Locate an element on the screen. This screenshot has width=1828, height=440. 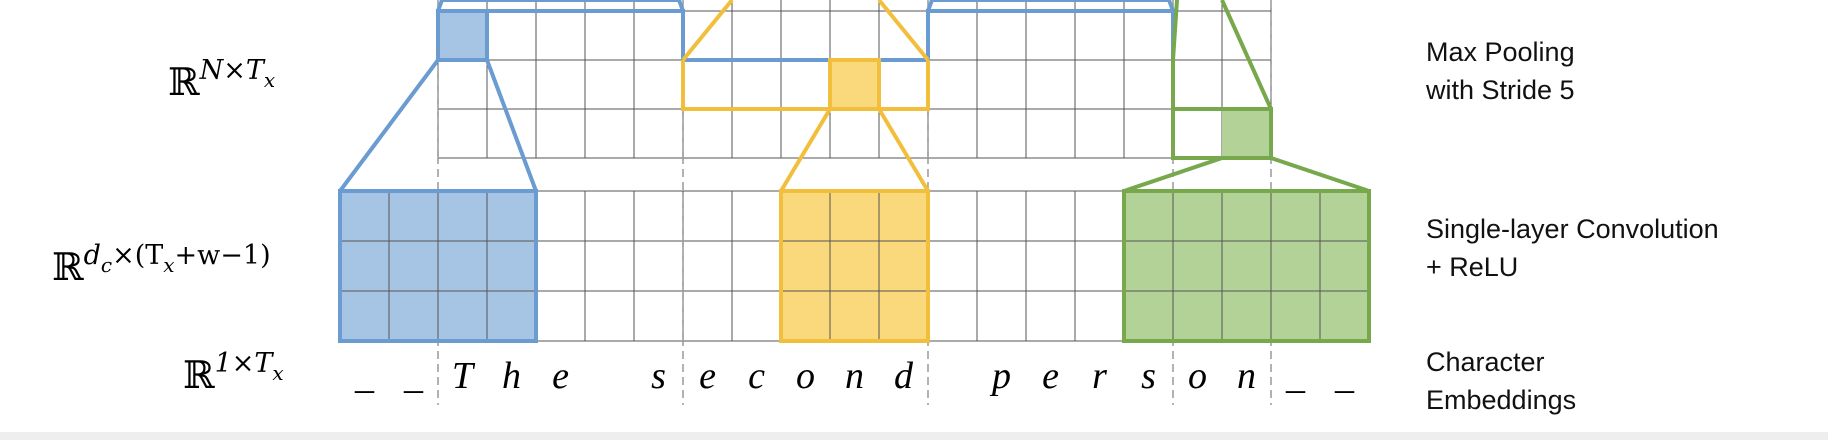
embedding-dimension-label: ℝ1×Tx is located at coordinates (233, 372).